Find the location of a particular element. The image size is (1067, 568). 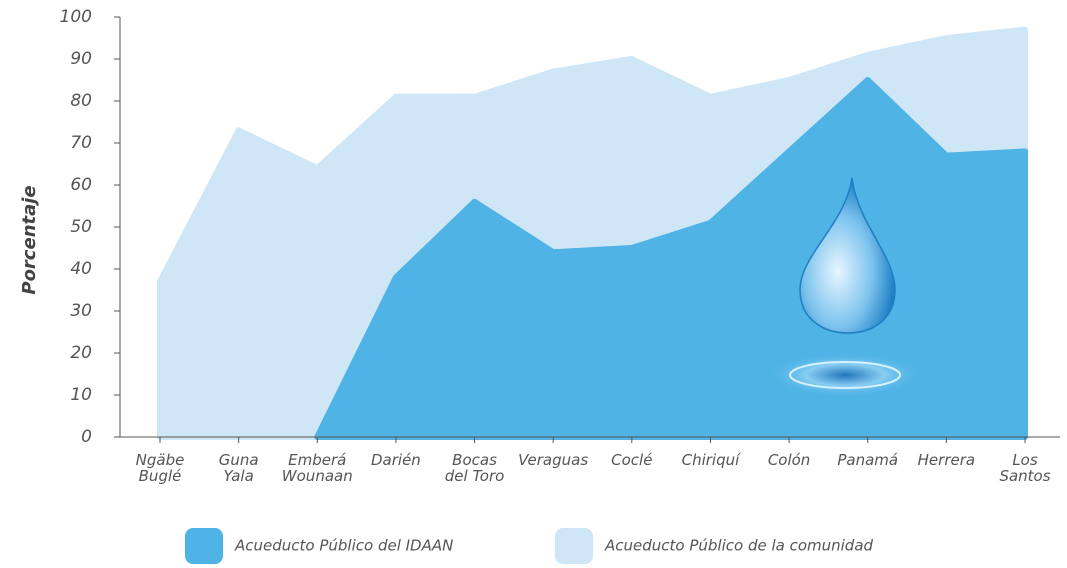

y-tick-label: 40 is located at coordinates (81, 269).